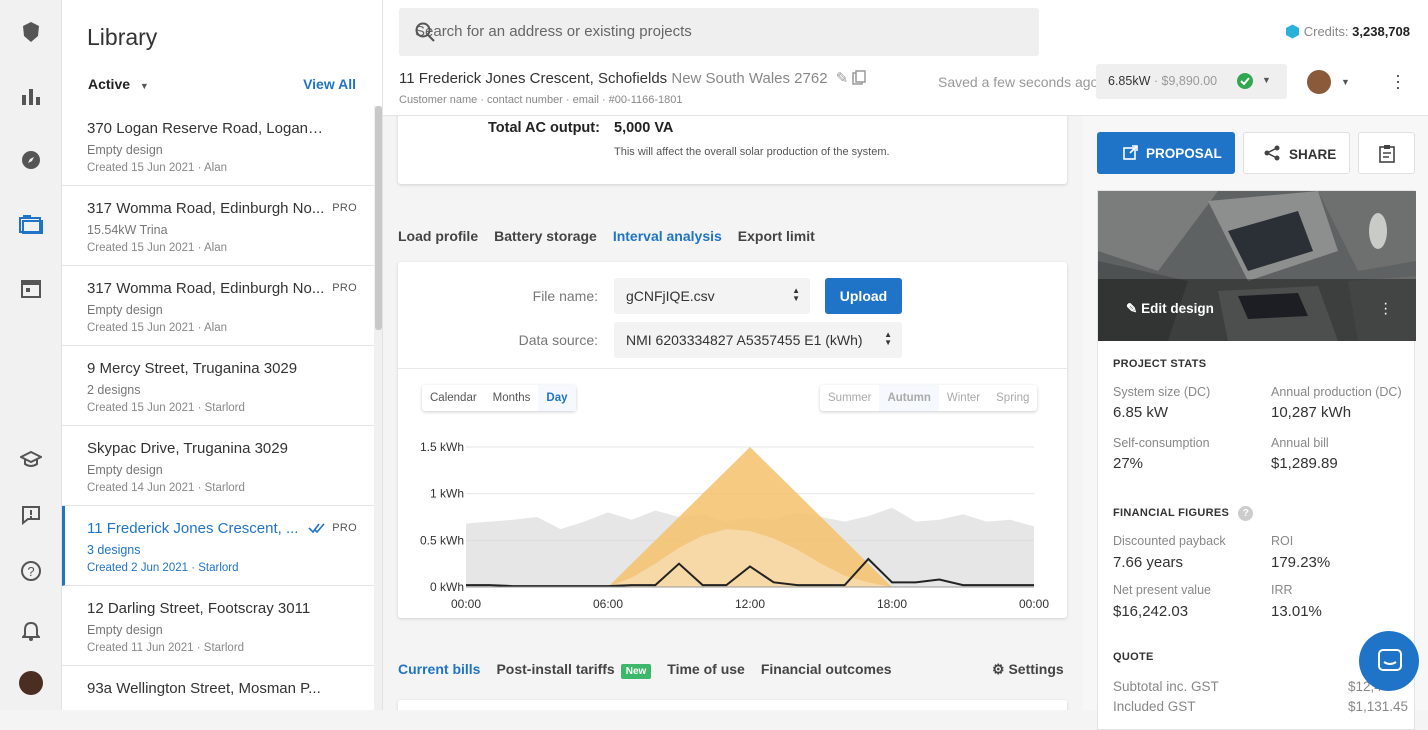 This screenshot has width=1428, height=730. Describe the element at coordinates (1257, 266) in the screenshot. I see `aerial-image: ✎ Edit design · · ·` at that location.